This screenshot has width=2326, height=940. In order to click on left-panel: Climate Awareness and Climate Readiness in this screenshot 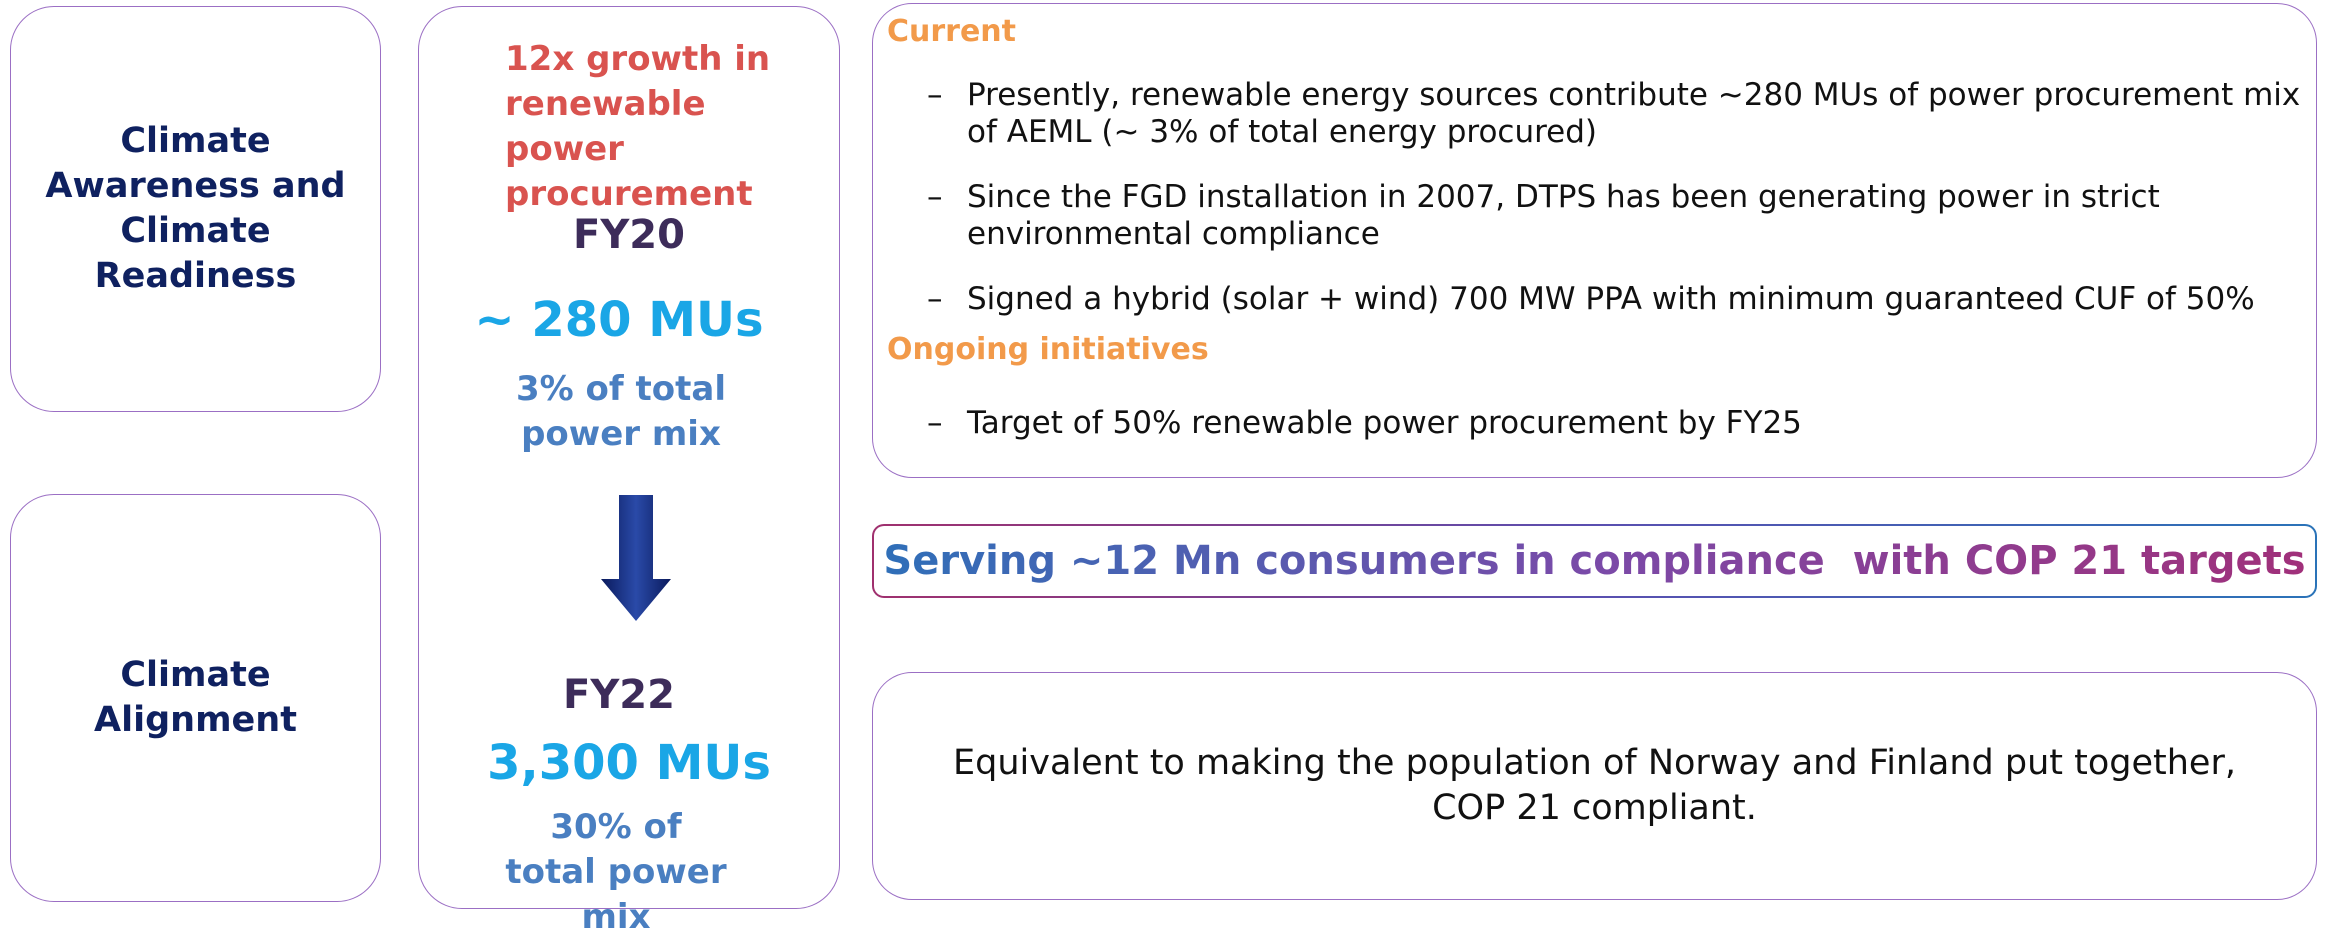, I will do `click(195, 209)`.